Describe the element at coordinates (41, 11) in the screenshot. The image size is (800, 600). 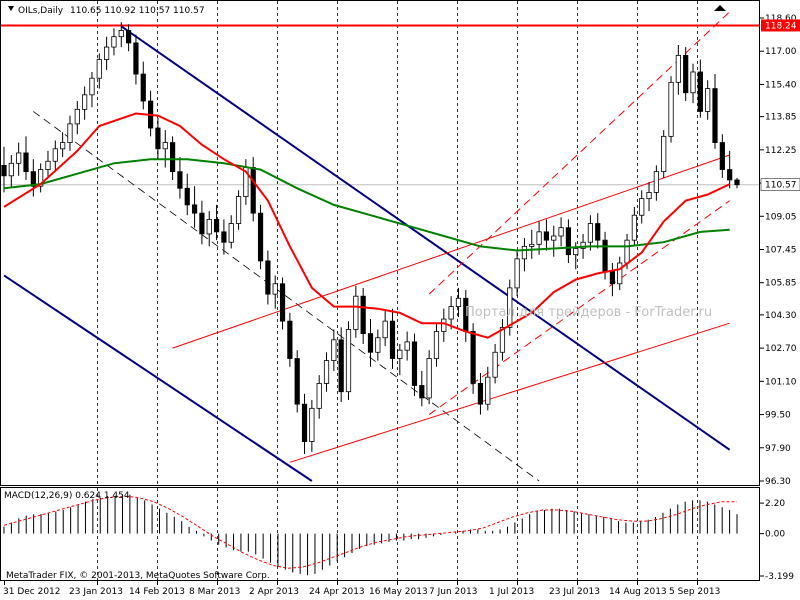
I see `symbol-label: OILs,Daily` at that location.